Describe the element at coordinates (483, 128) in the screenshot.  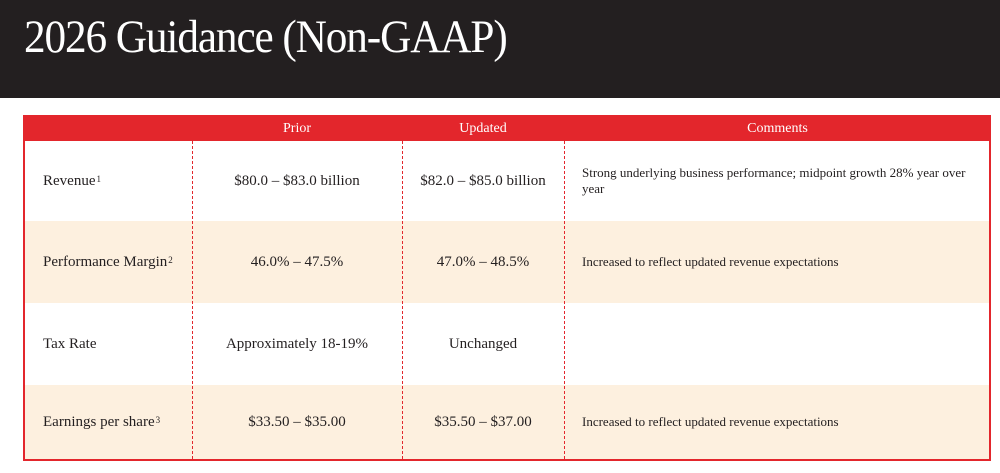
I see `header-updated: Updated` at that location.